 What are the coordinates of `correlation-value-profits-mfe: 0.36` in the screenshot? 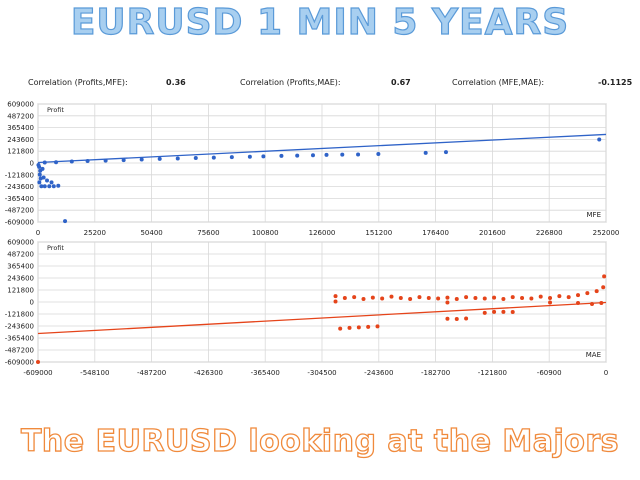 It's located at (176, 82).